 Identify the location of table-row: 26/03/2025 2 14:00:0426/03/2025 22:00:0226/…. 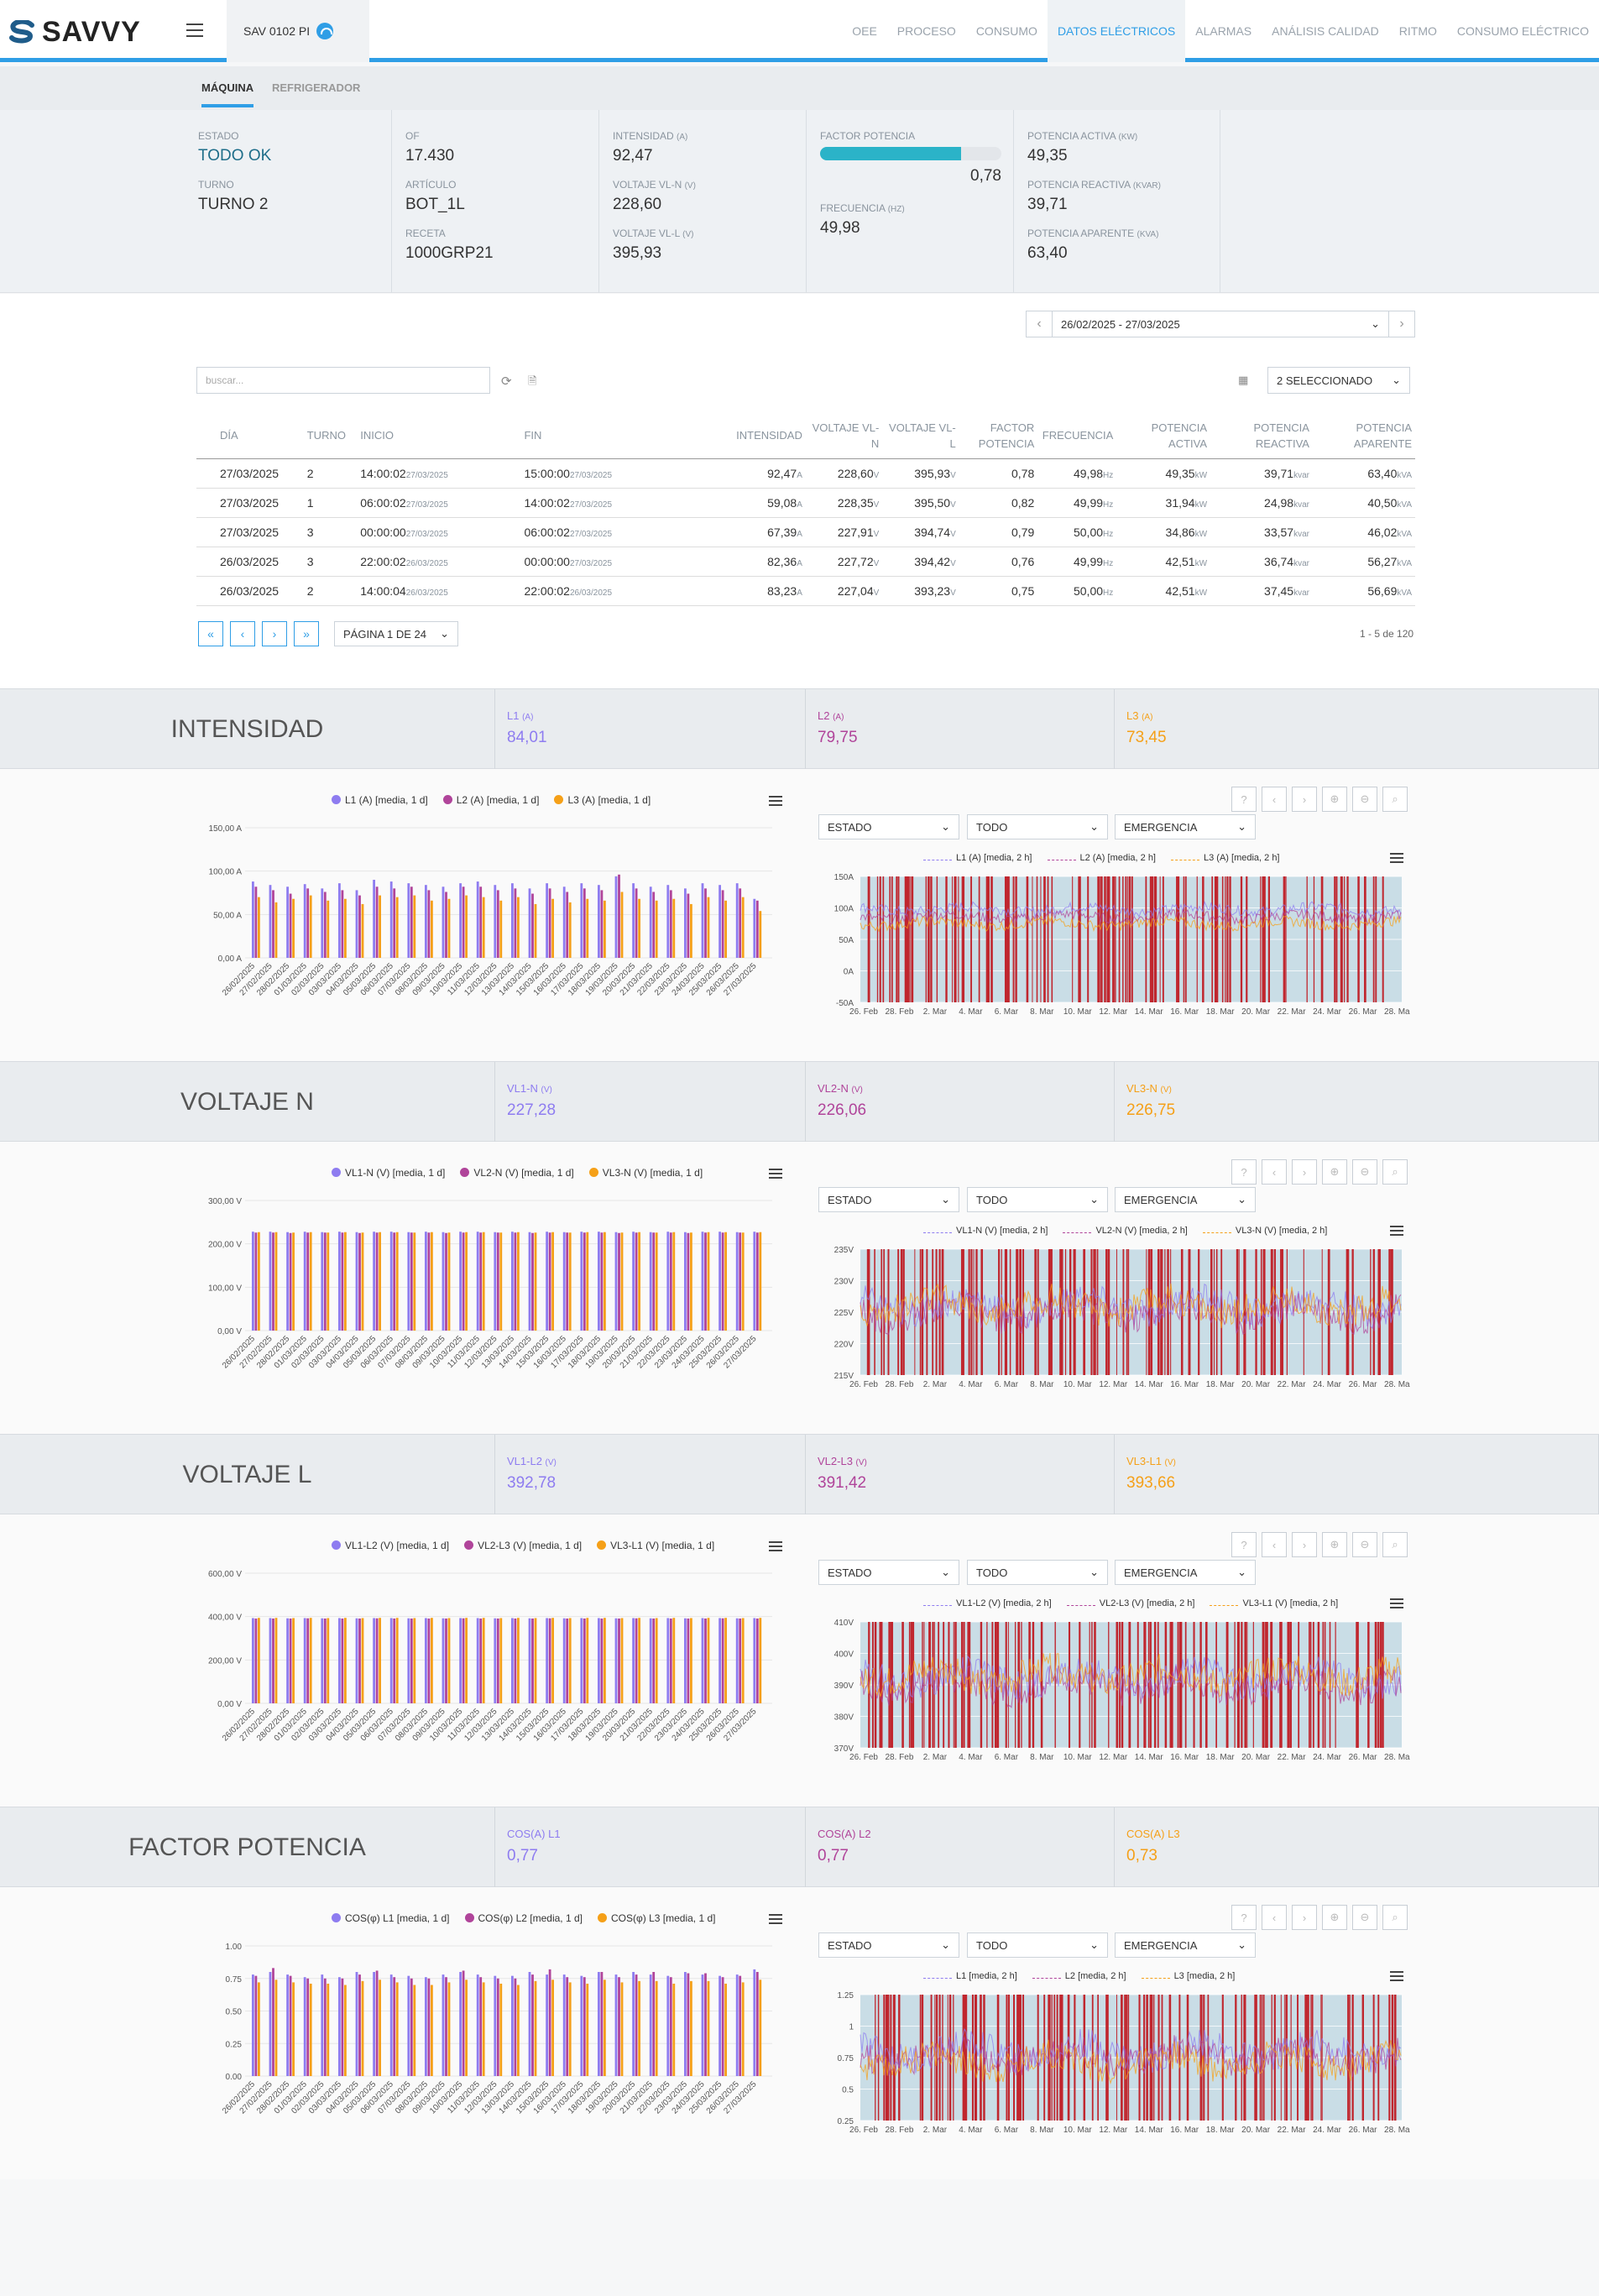
(805, 591).